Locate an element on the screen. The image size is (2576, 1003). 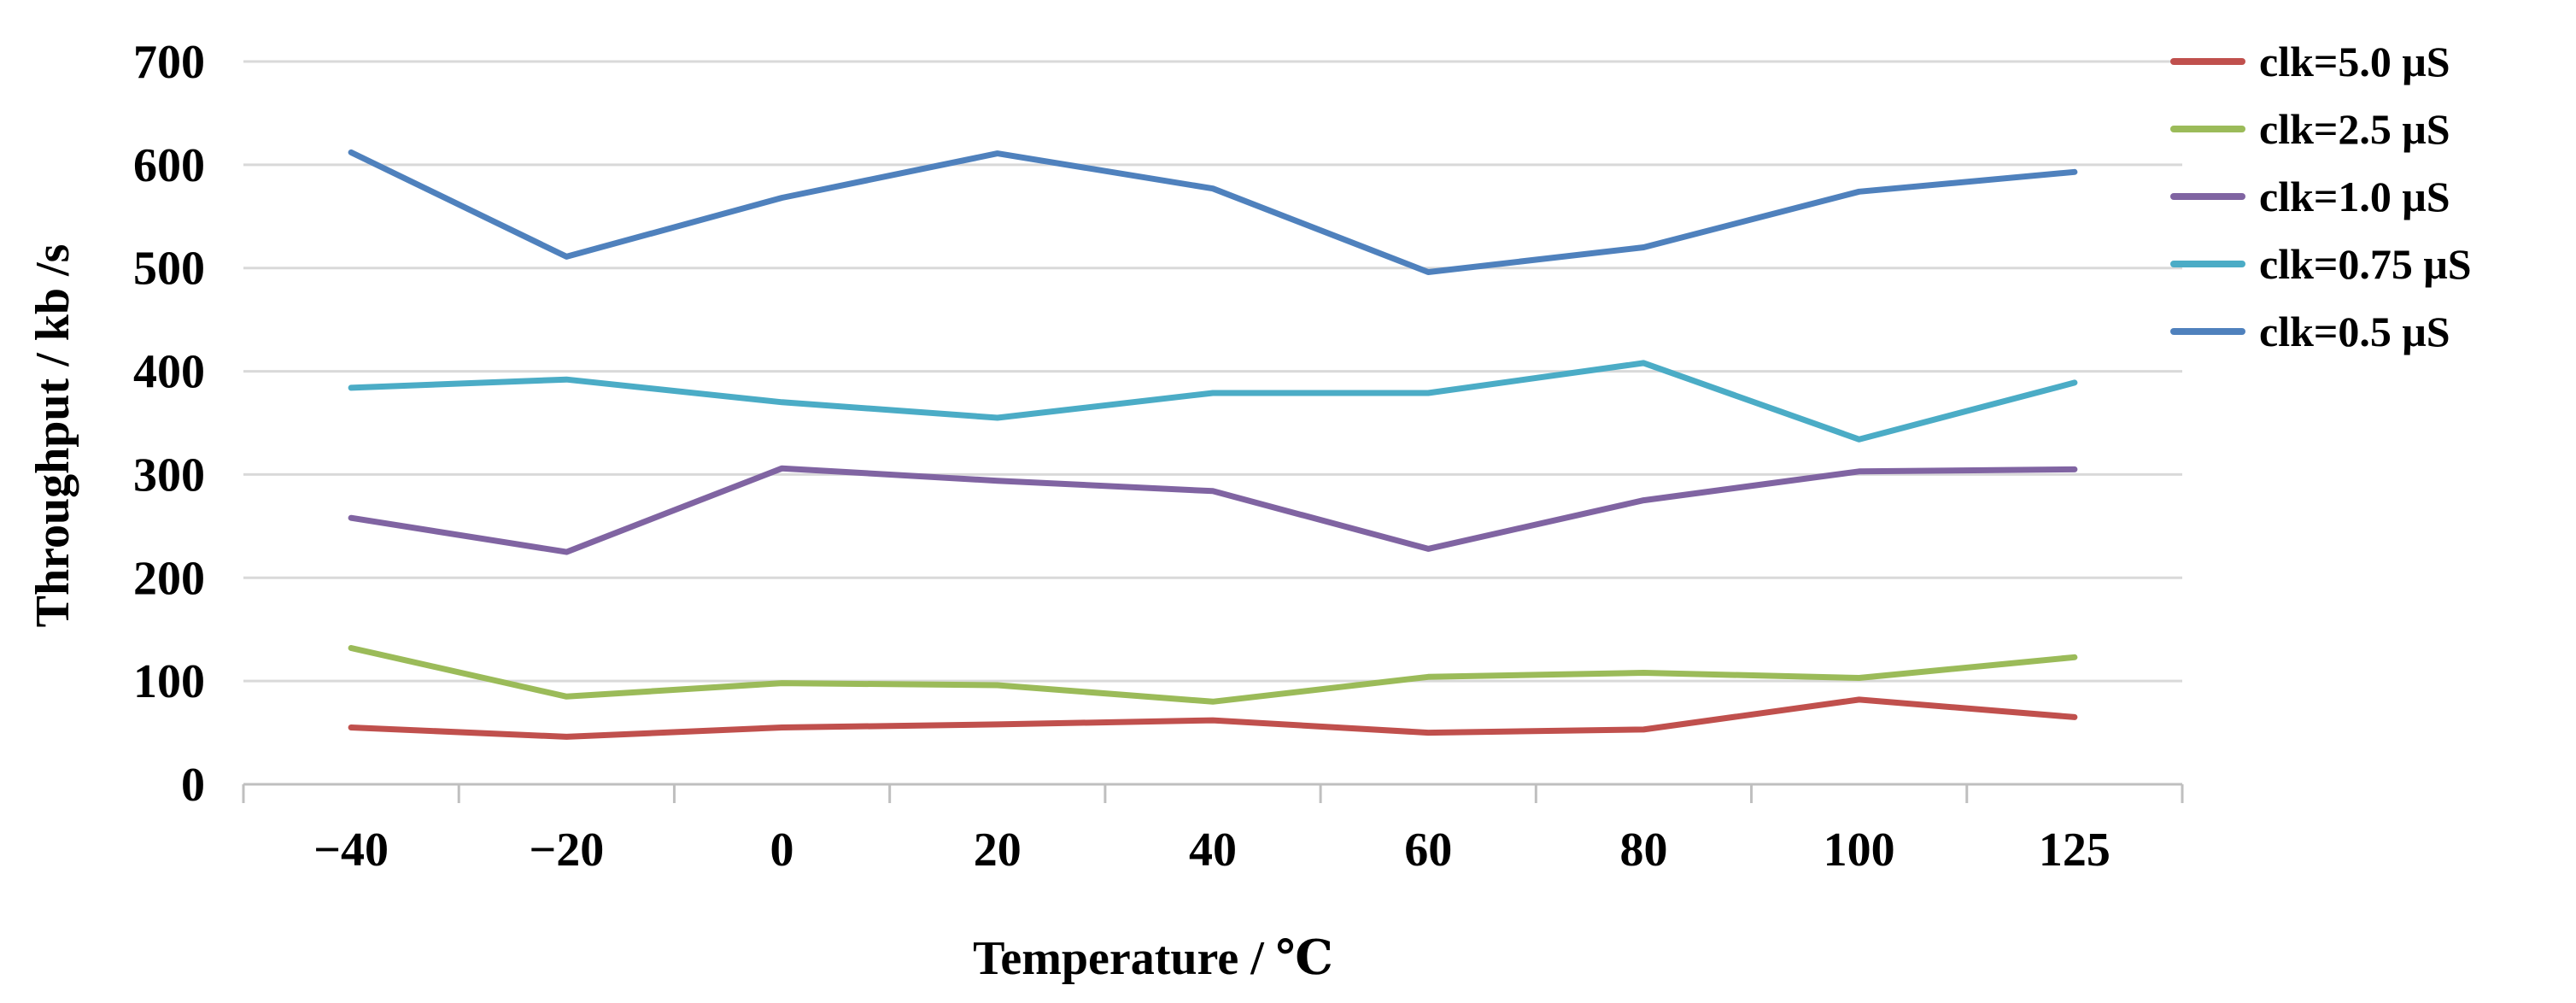
legend-label: clk=5.0 μS is located at coordinates (2354, 62).